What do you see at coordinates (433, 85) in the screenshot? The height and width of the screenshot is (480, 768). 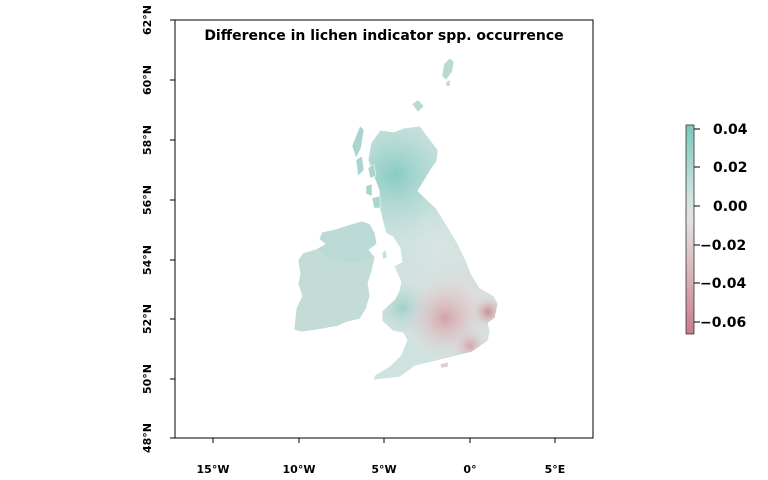 I see `northern-isles` at bounding box center [433, 85].